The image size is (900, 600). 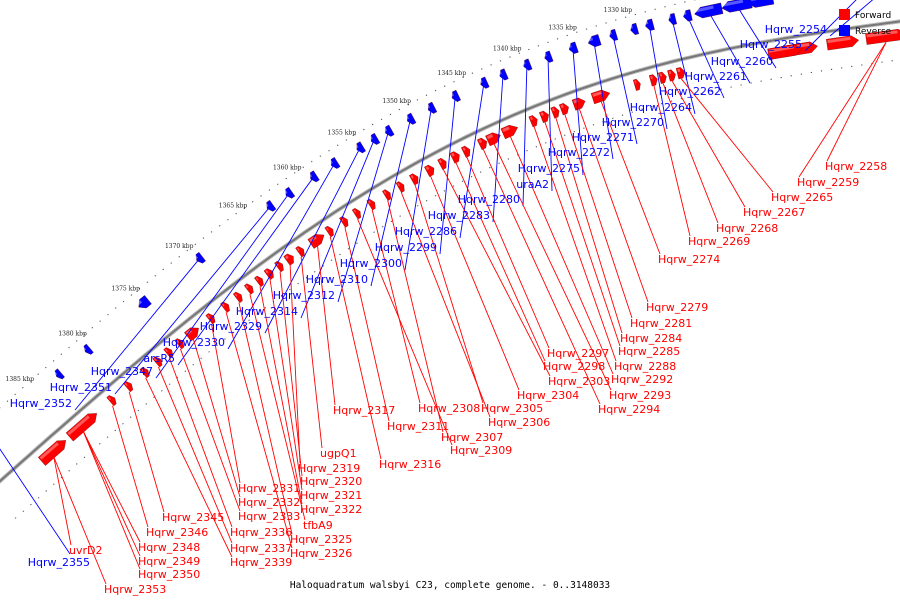 I want to click on gene-label: Hqrw_2281, so click(x=661, y=323).